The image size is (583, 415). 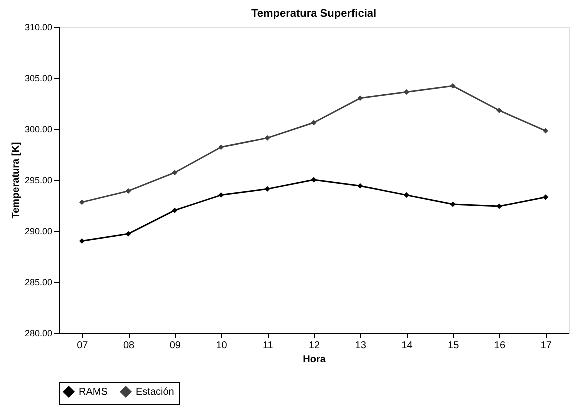 I want to click on x-tick-label: 11, so click(x=268, y=346).